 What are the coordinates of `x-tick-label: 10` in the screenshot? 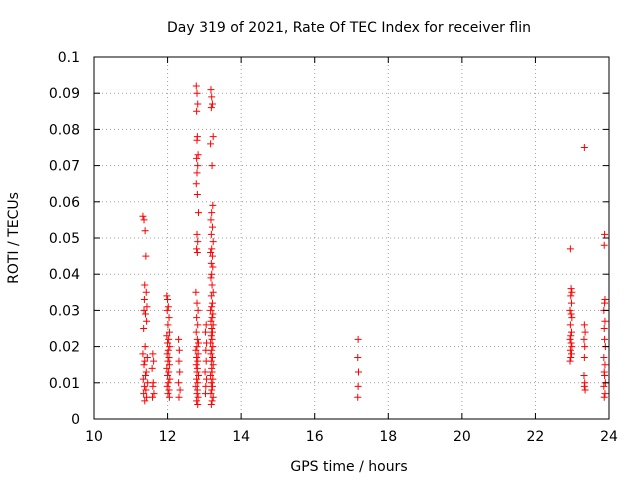 It's located at (94, 437).